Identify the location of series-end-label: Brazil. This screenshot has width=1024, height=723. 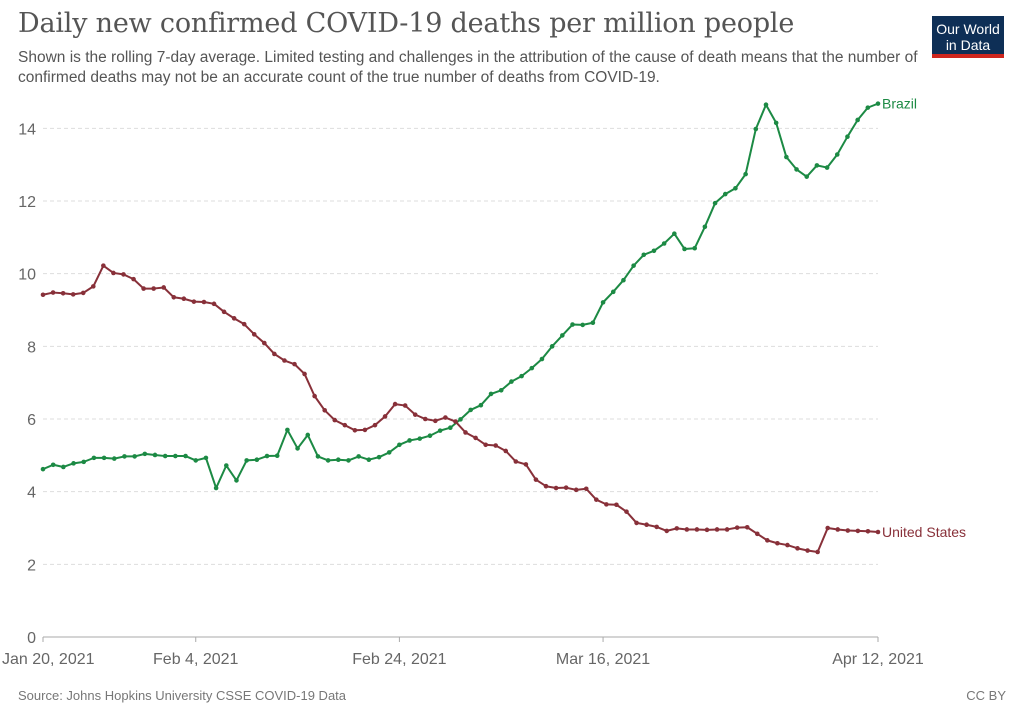
(899, 104).